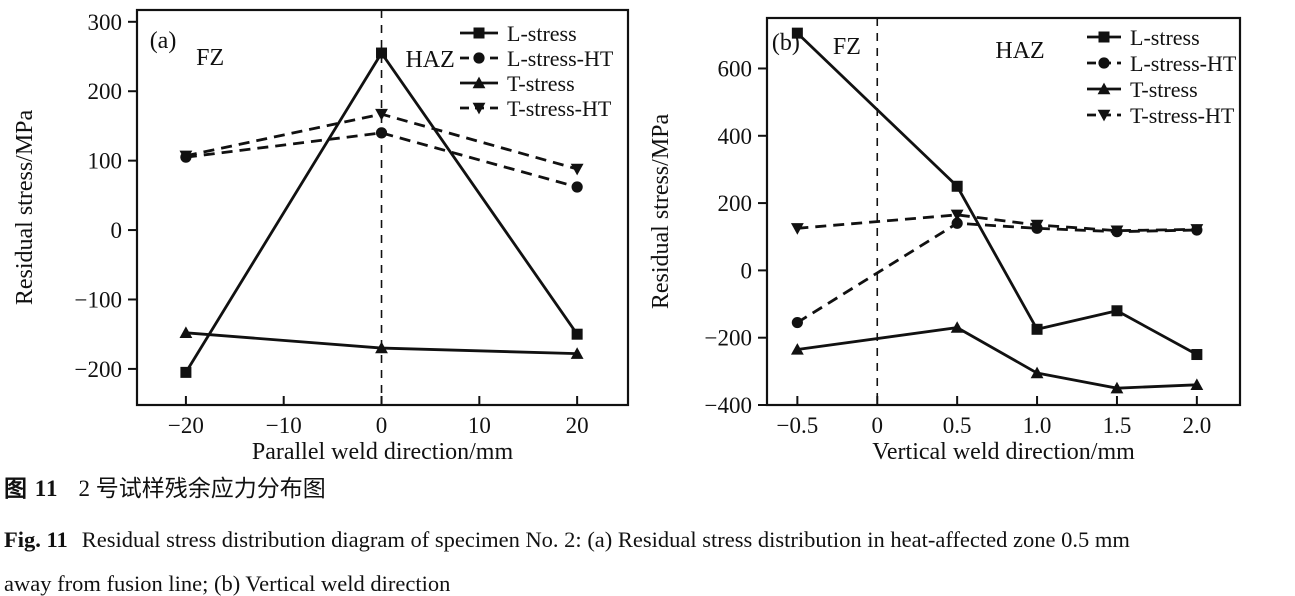 This screenshot has height=596, width=1295. What do you see at coordinates (648, 489) in the screenshot?
I see `caption-zh: 图 11 2 号试样残余应力分布图` at bounding box center [648, 489].